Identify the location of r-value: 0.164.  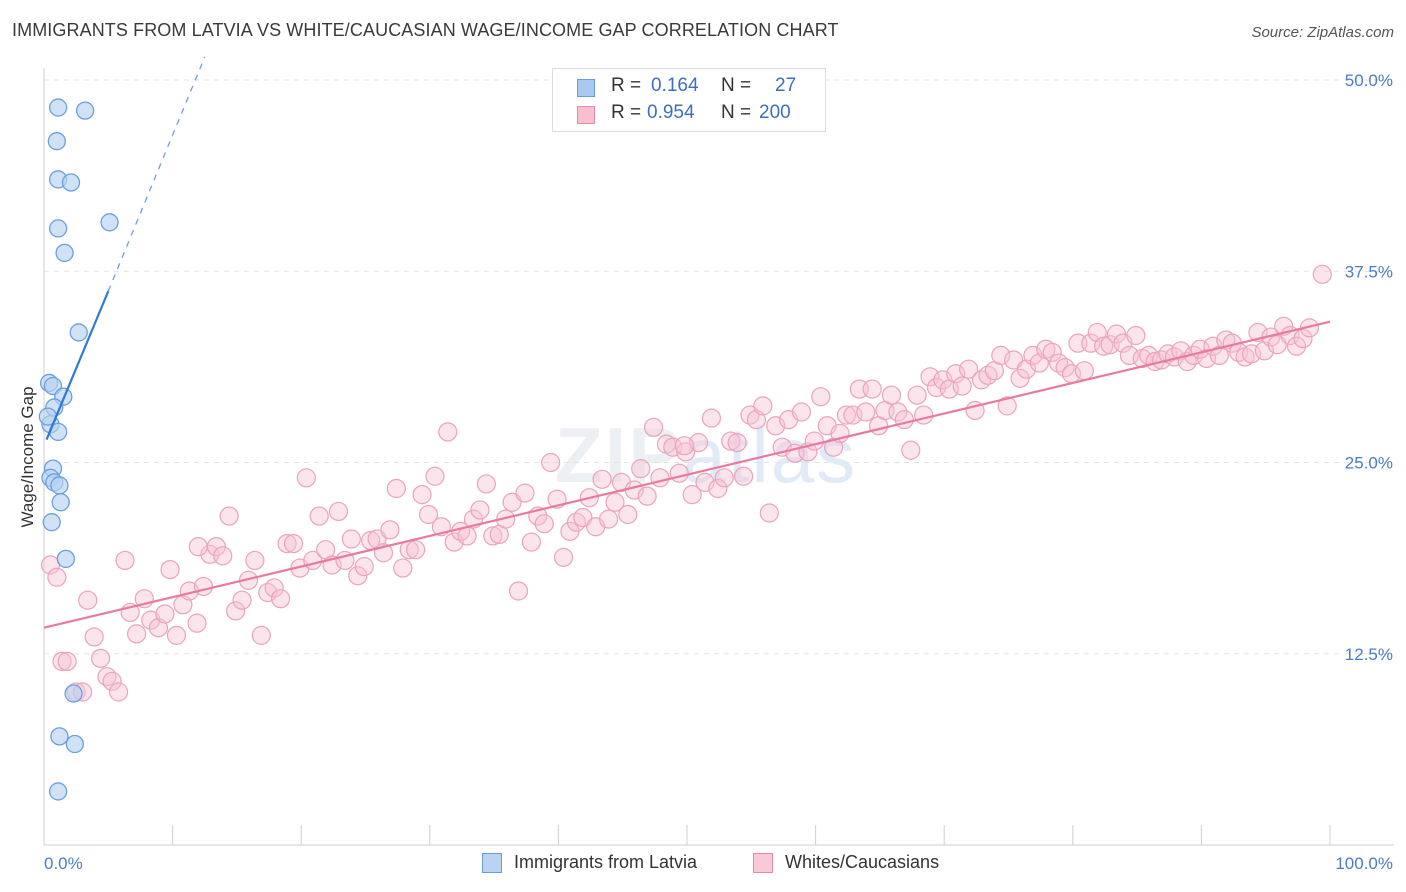
(675, 85).